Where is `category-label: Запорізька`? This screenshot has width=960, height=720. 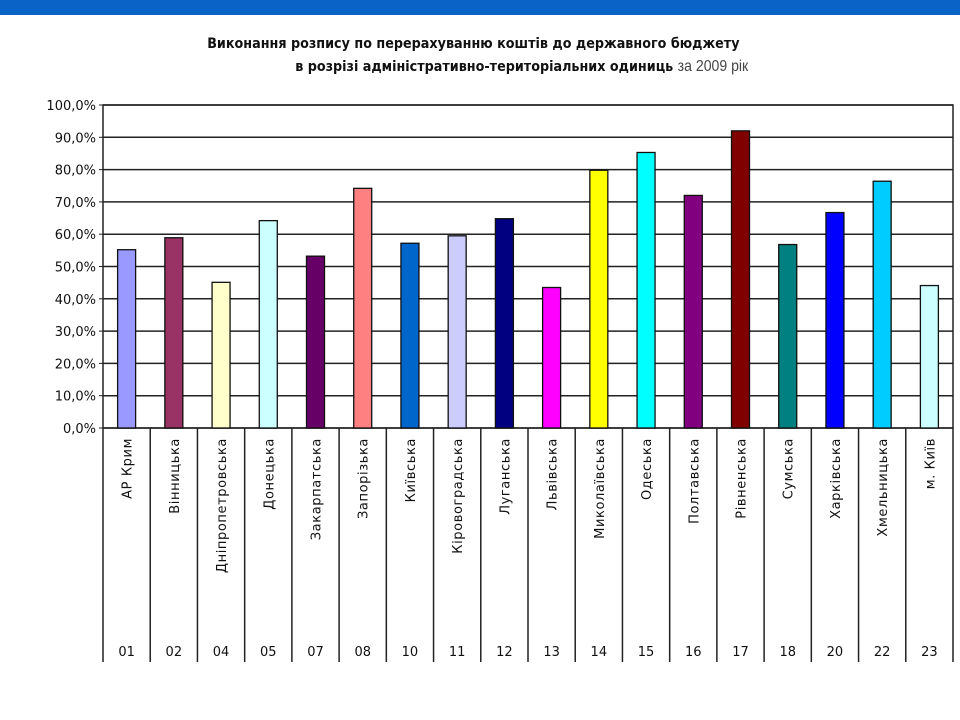 category-label: Запорізька is located at coordinates (364, 478).